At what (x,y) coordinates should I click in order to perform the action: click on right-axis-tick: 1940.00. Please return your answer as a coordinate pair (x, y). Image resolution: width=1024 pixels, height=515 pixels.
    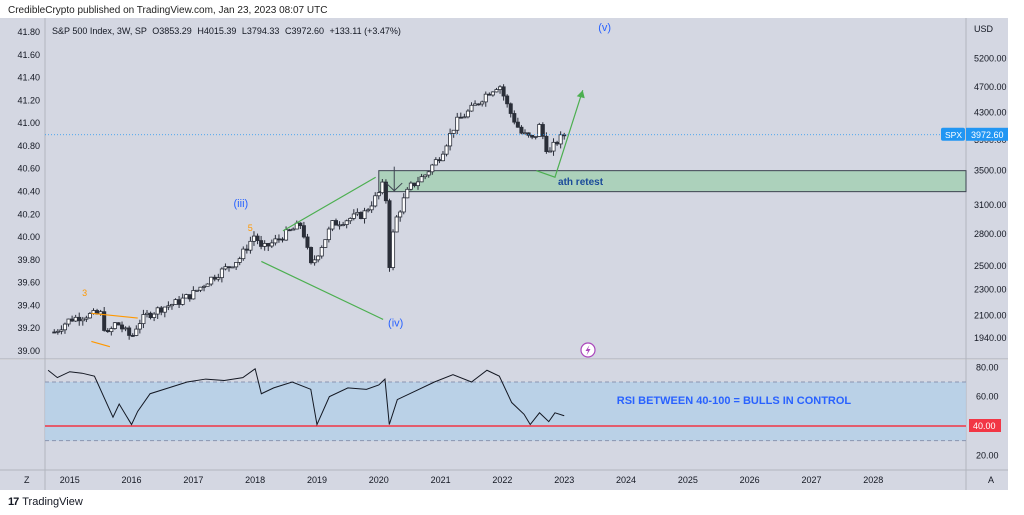
    Looking at the image, I should click on (990, 338).